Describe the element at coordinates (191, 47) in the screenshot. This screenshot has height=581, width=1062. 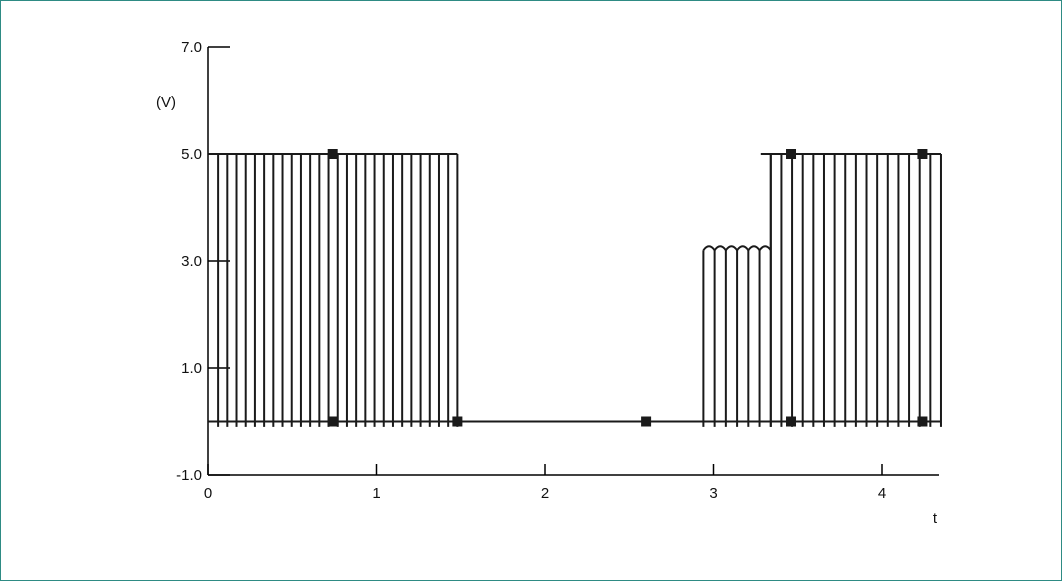
I see `y-tick-label: 7.0` at that location.